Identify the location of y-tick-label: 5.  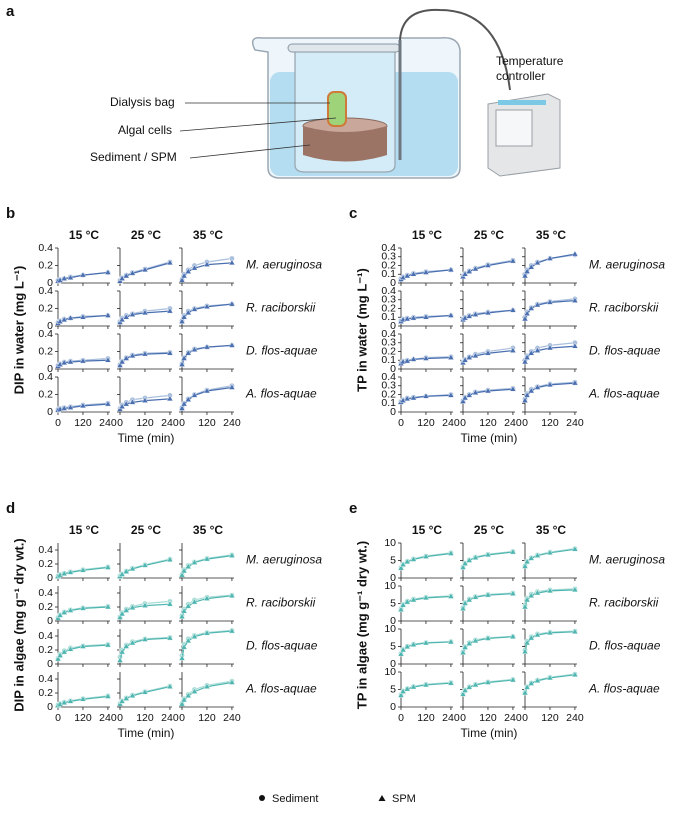
(393, 646).